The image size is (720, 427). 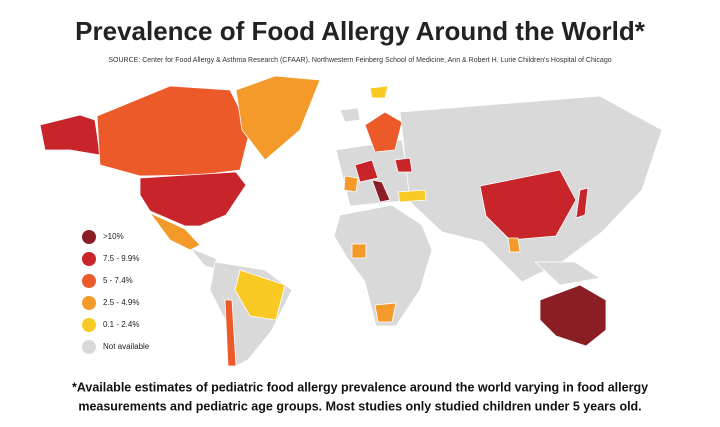 I want to click on legend-label: Not available, so click(x=126, y=346).